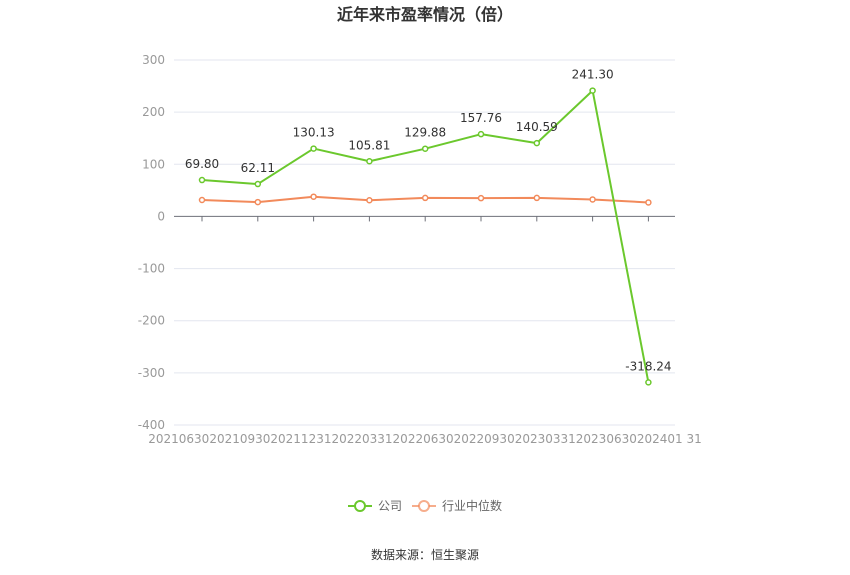 The width and height of the screenshot is (850, 575). I want to click on data-label: 130.13, so click(314, 133).